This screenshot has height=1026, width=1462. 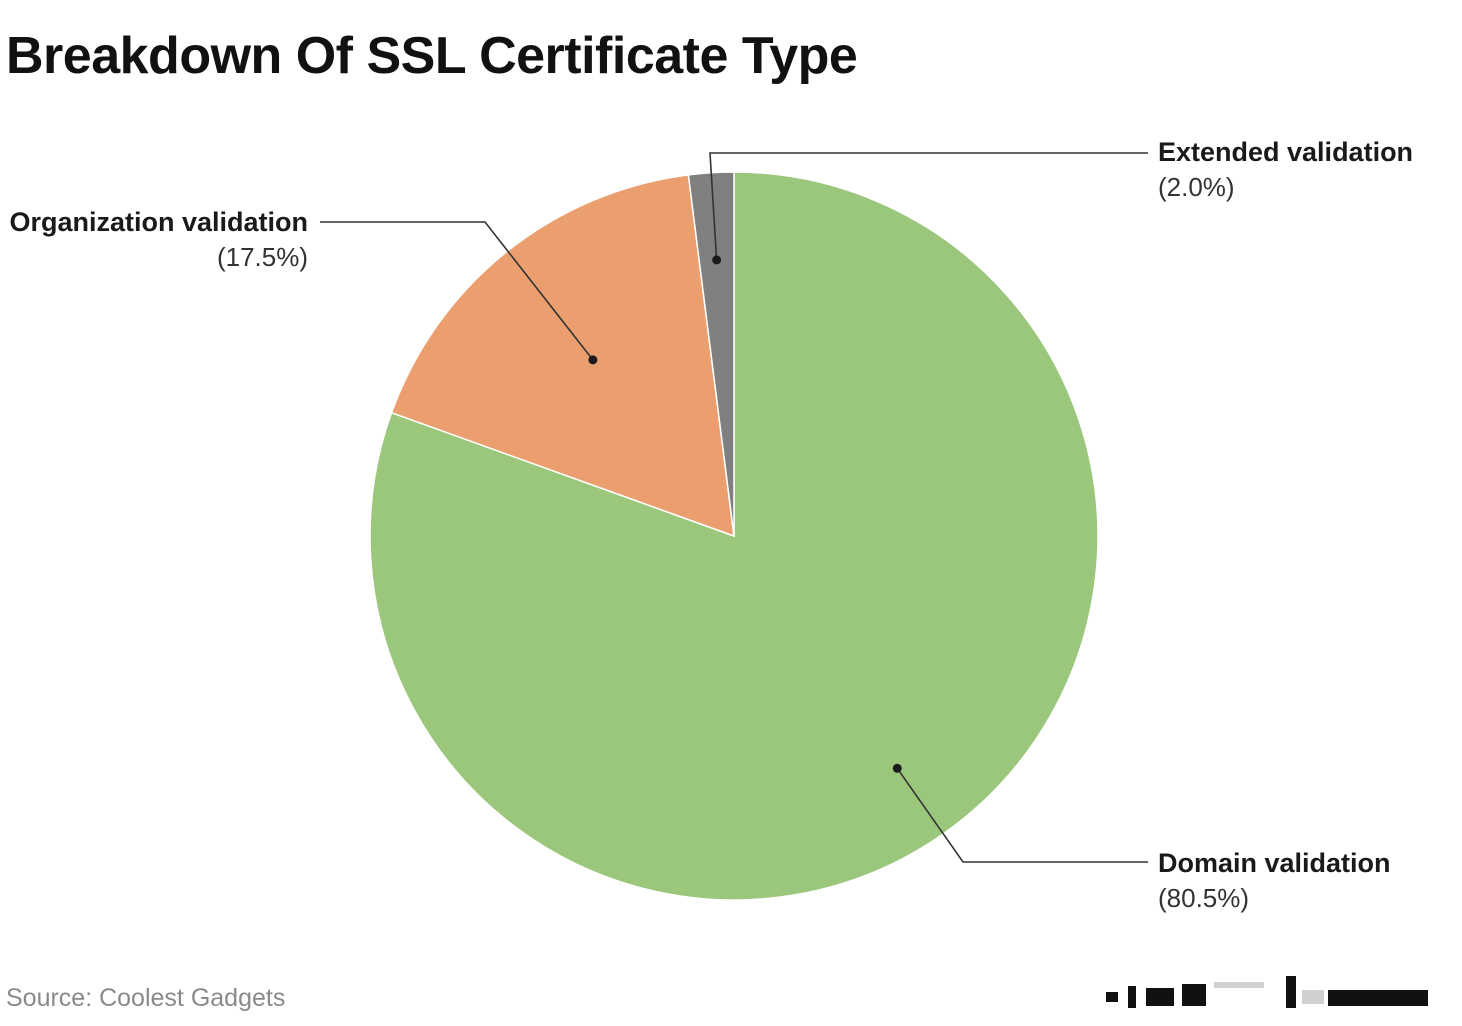 I want to click on slice-organization-validation, so click(x=562, y=356).